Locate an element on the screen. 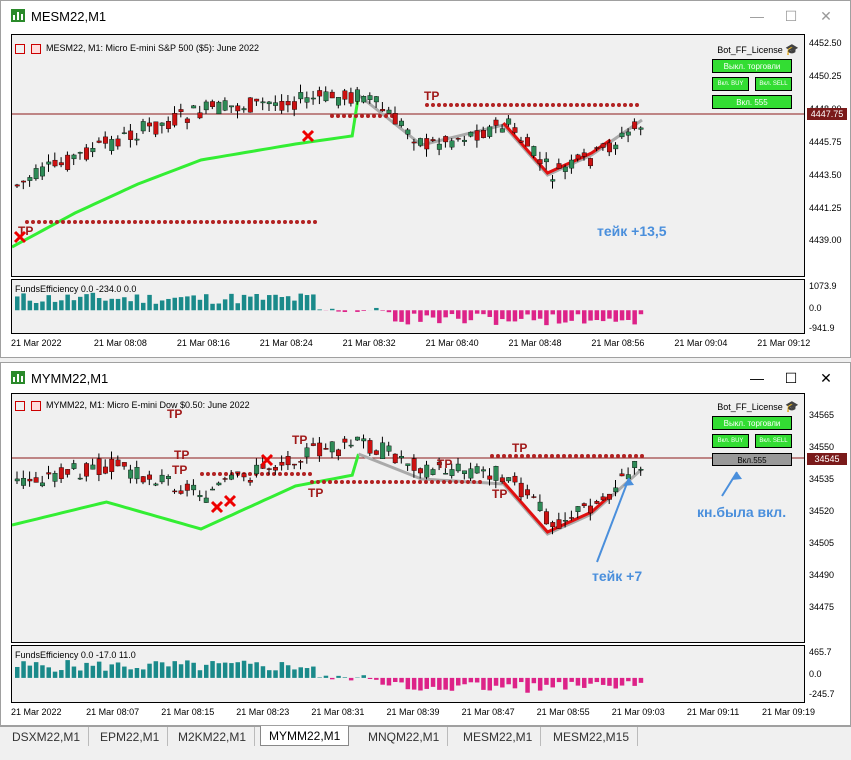  tab-mesm22: MESM22,M1 is located at coordinates (498, 737).